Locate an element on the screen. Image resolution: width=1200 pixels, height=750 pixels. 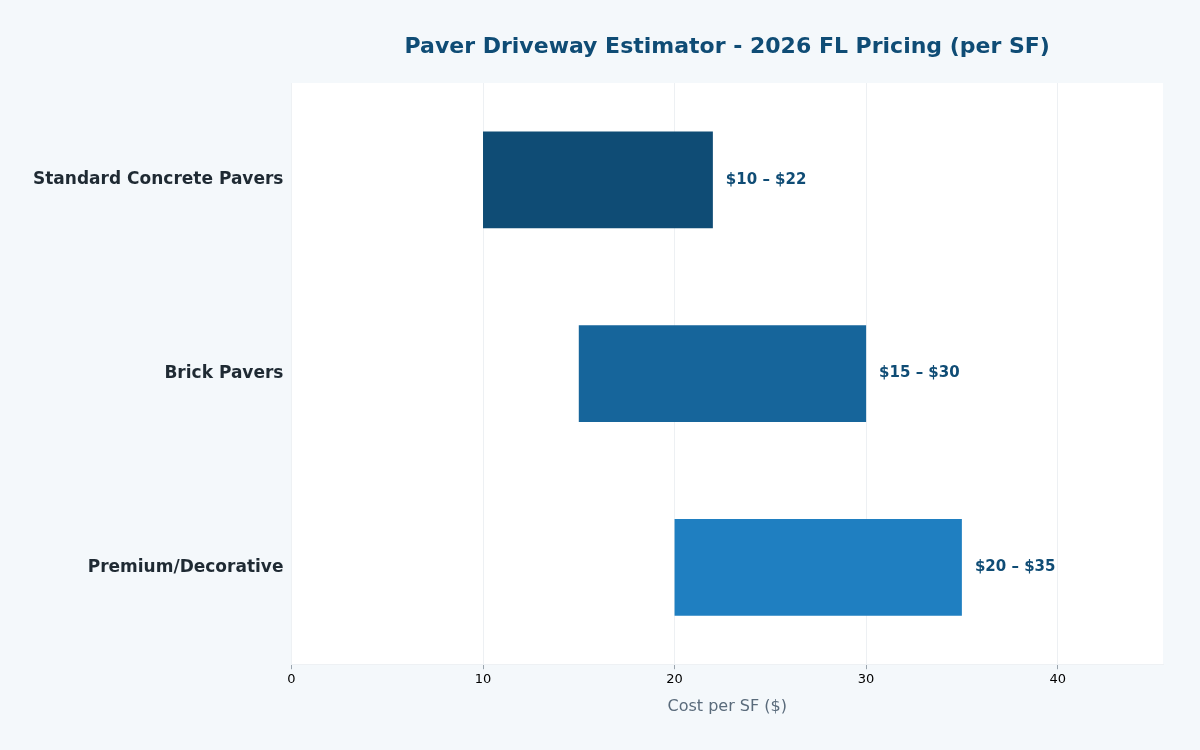
x-tick-label: 30 is located at coordinates (866, 679).